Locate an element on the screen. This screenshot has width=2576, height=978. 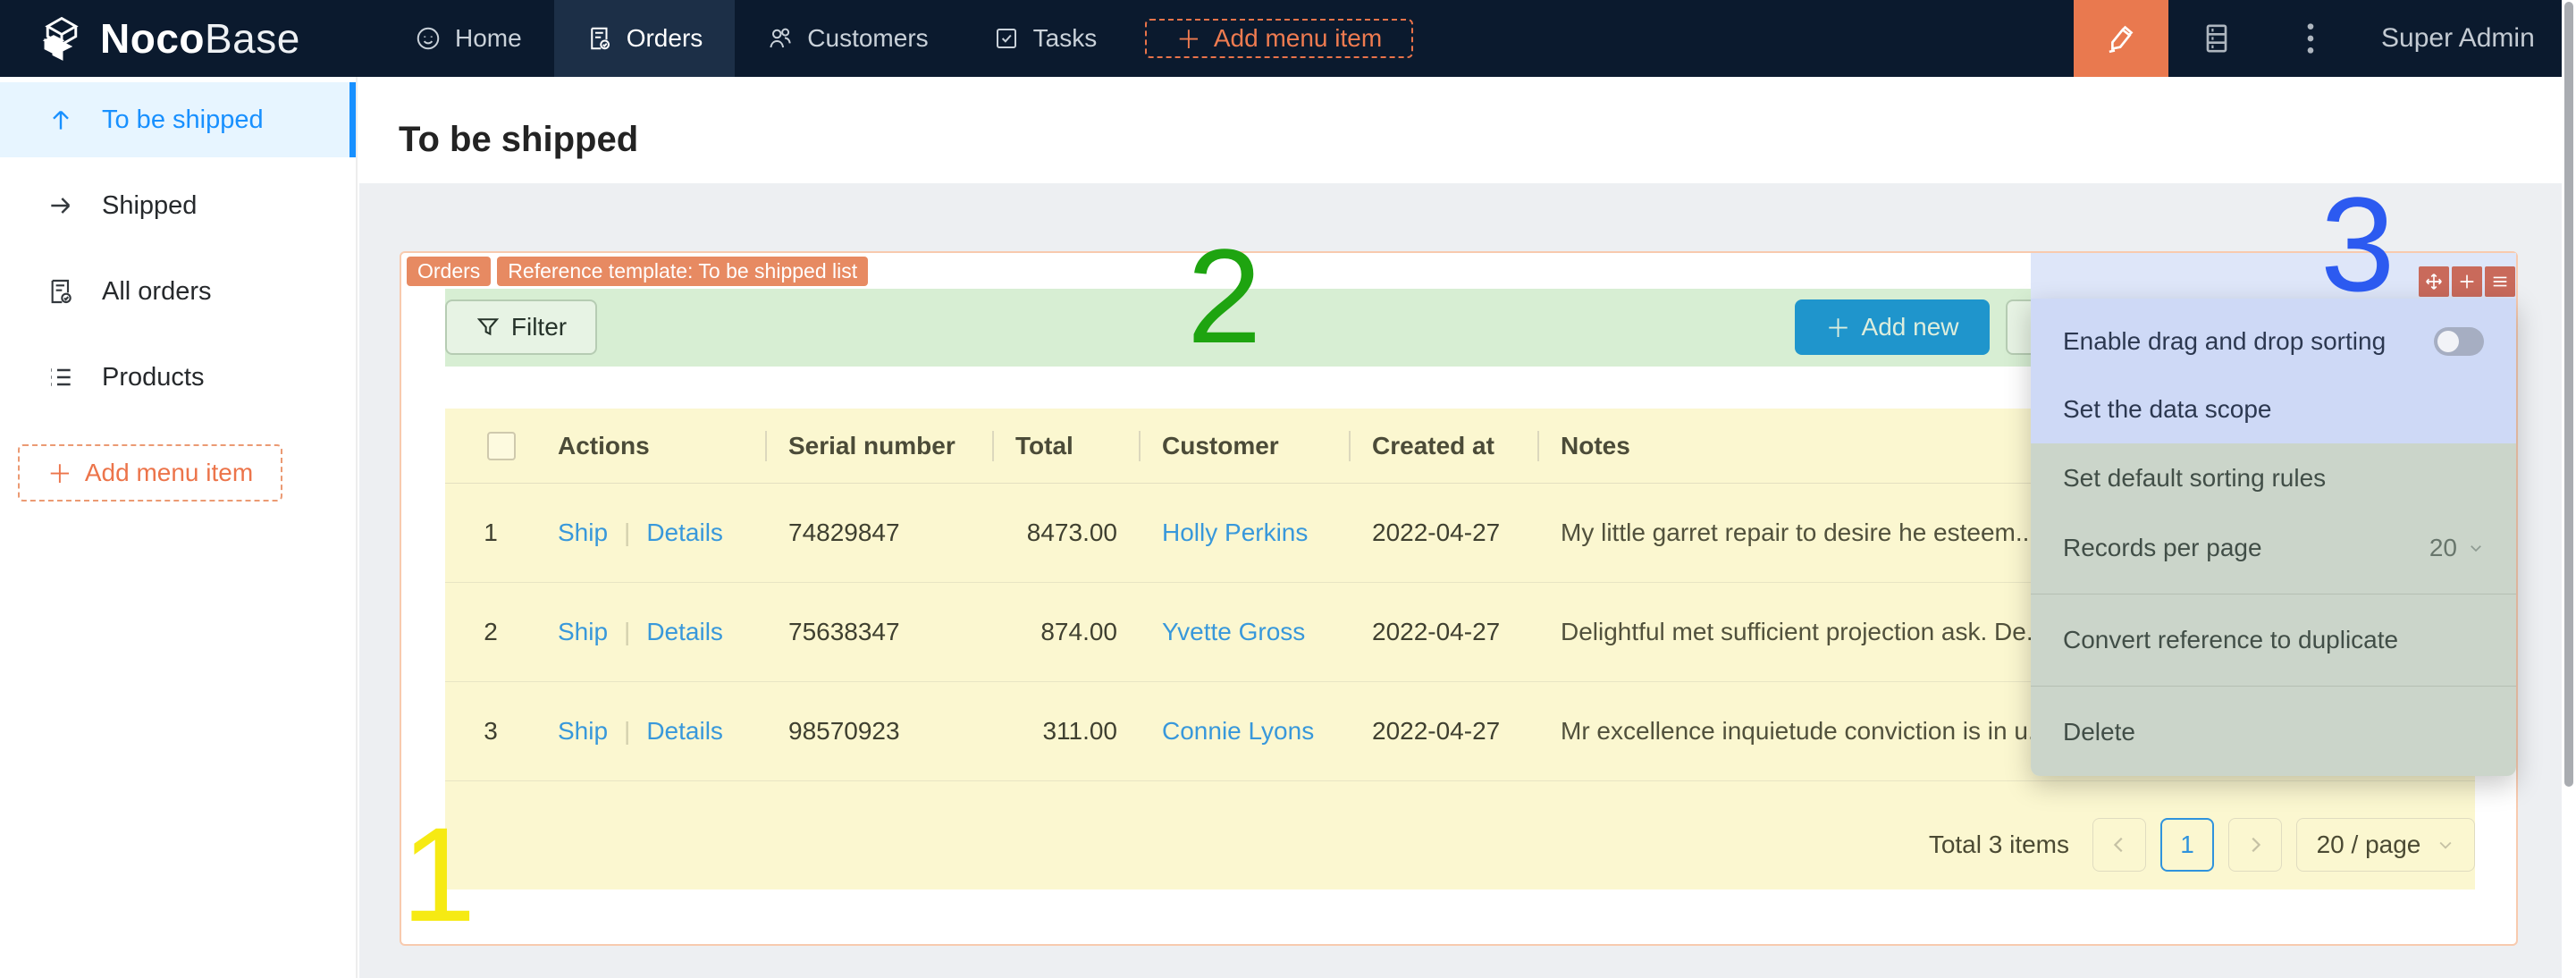
nocobase-logo: NocoBase is located at coordinates (169, 39).